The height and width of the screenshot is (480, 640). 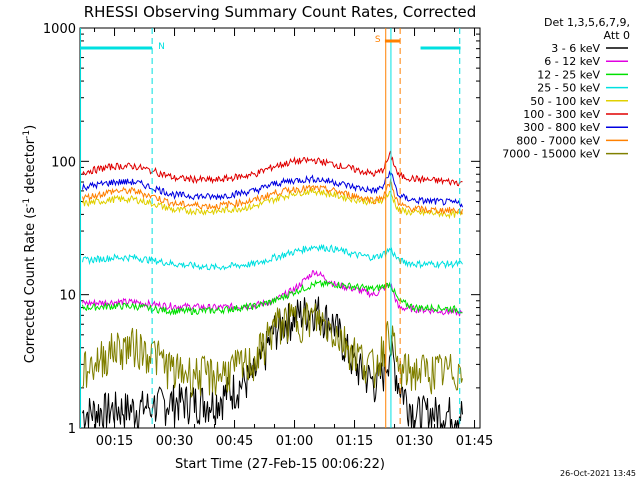 What do you see at coordinates (474, 441) in the screenshot?
I see `x-tick-label: 01:45` at bounding box center [474, 441].